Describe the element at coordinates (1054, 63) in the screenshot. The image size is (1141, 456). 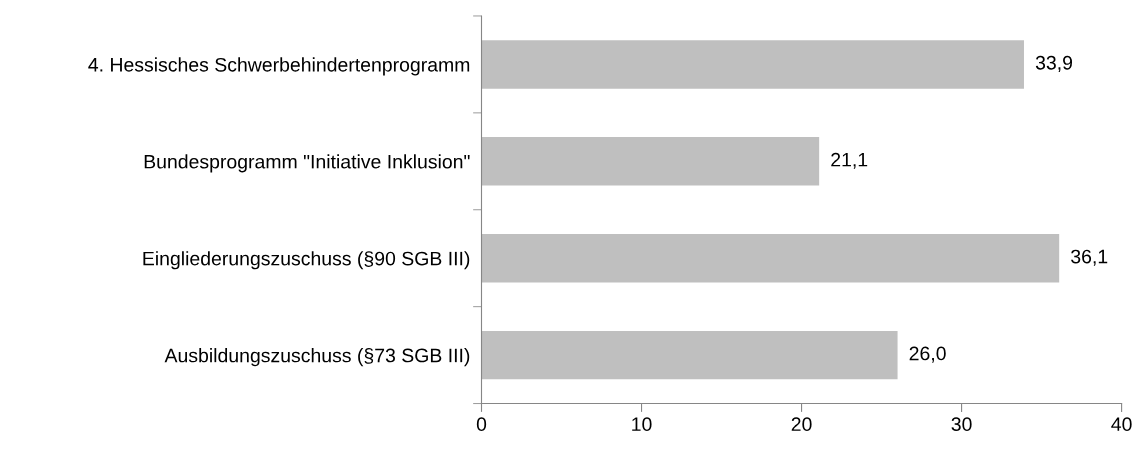
I see `data-label: 33,9` at that location.